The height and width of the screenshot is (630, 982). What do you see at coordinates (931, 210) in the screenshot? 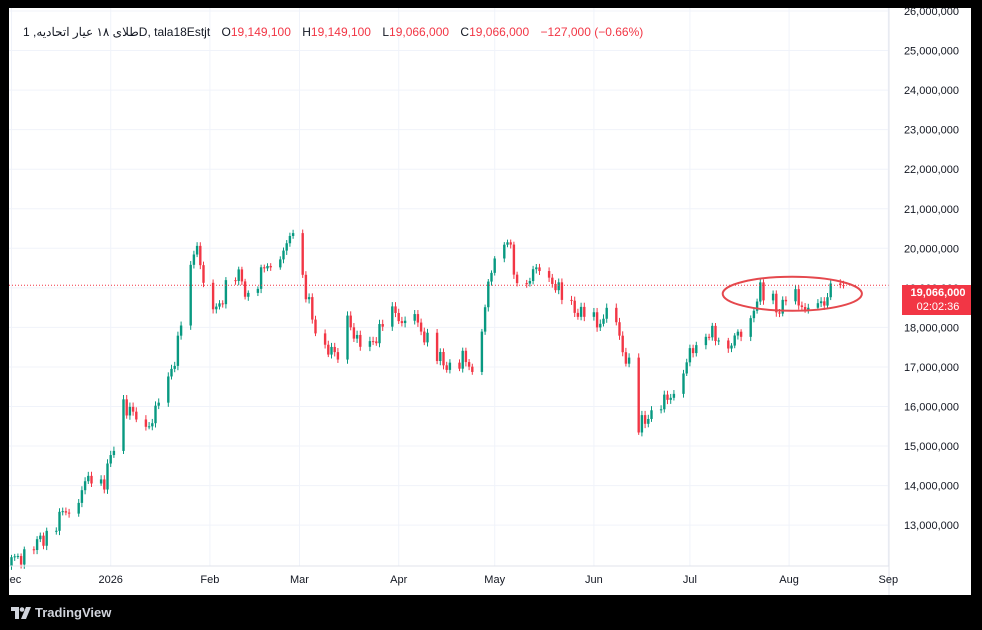
I see `price-tick-label: 21,000,000` at bounding box center [931, 210].